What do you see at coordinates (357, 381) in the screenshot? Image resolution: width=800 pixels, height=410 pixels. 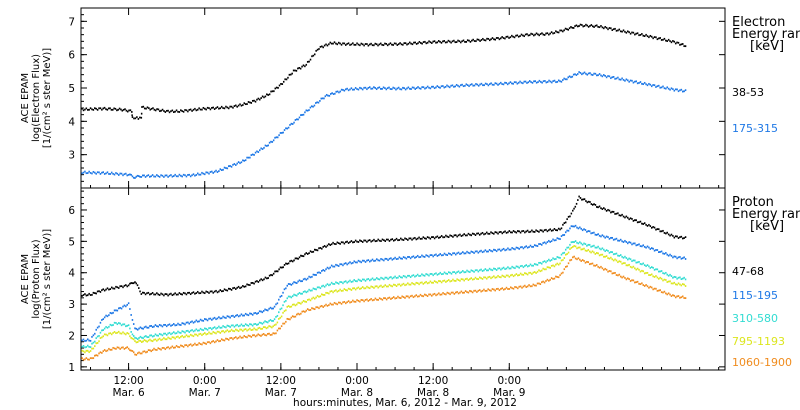 I see `x-tick-time-label: 0:00` at bounding box center [357, 381].